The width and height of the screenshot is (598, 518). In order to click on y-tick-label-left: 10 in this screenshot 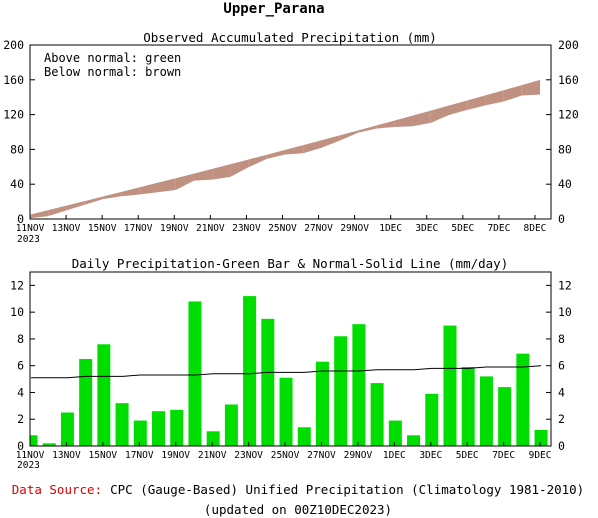, I will do `click(17, 312)`.